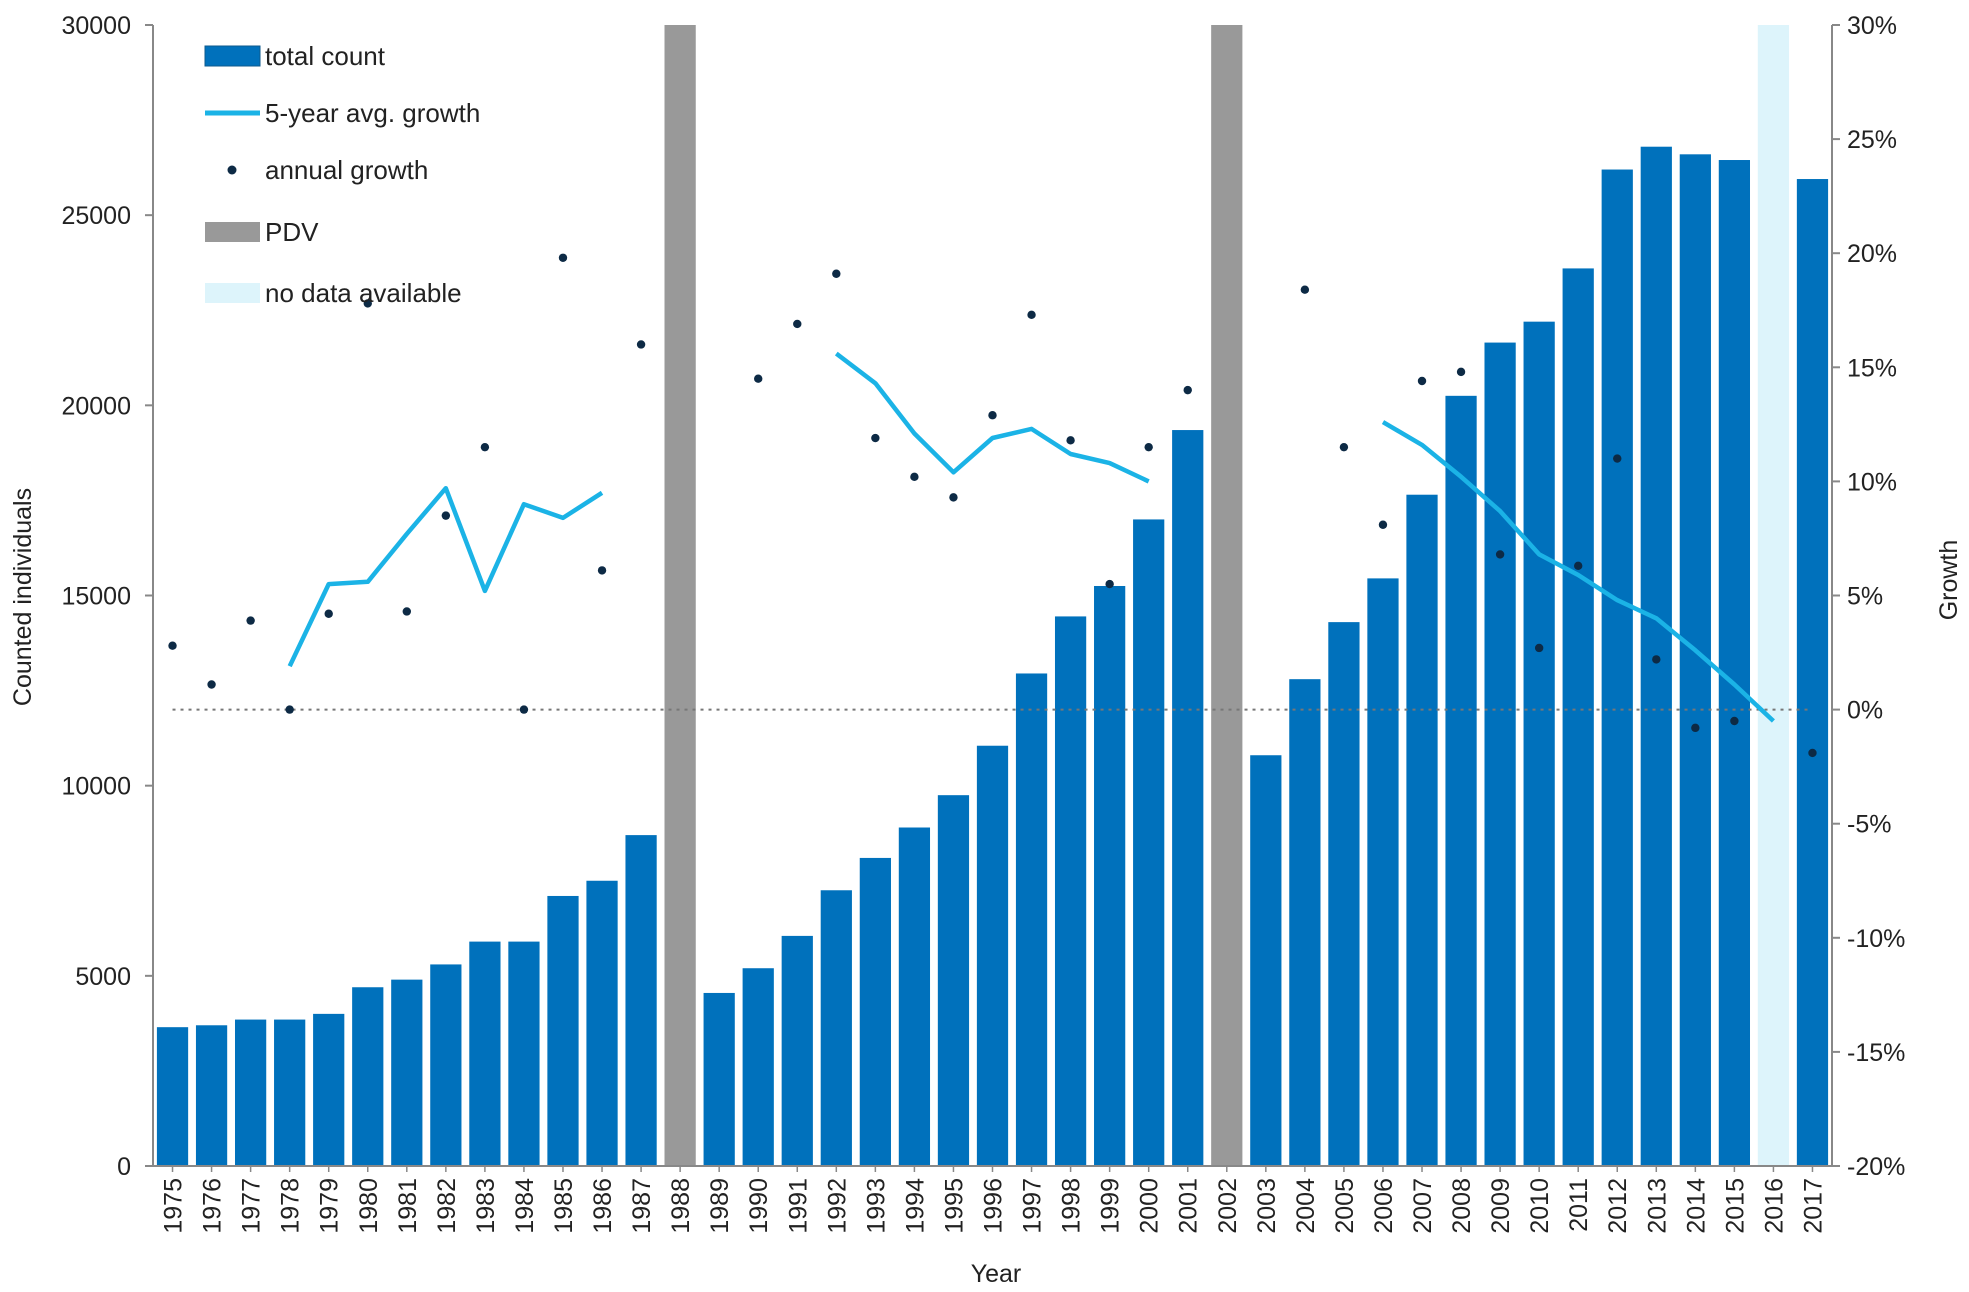 The image size is (1969, 1292). I want to click on x-tick-label: 1985, so click(564, 1206).